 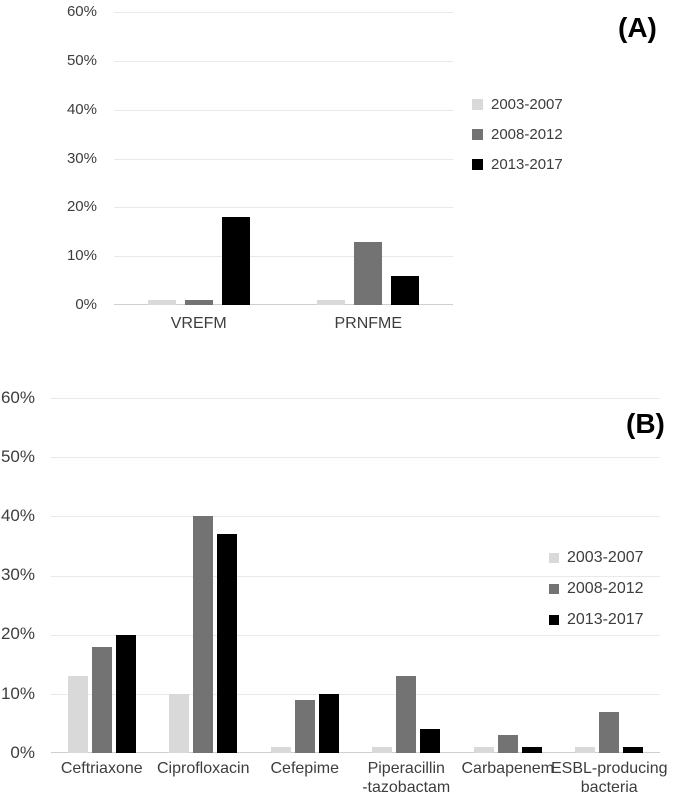 What do you see at coordinates (645, 423) in the screenshot?
I see `panel-label-b: (B)` at bounding box center [645, 423].